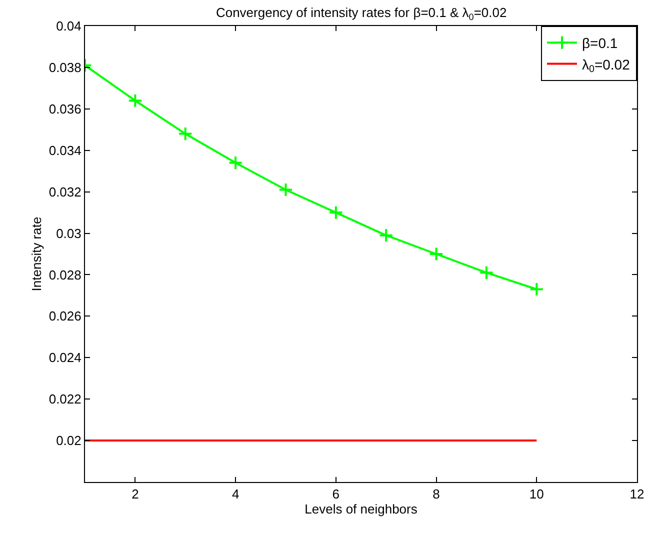 The height and width of the screenshot is (534, 657). I want to click on y-tick-label: 0.028, so click(65, 274).